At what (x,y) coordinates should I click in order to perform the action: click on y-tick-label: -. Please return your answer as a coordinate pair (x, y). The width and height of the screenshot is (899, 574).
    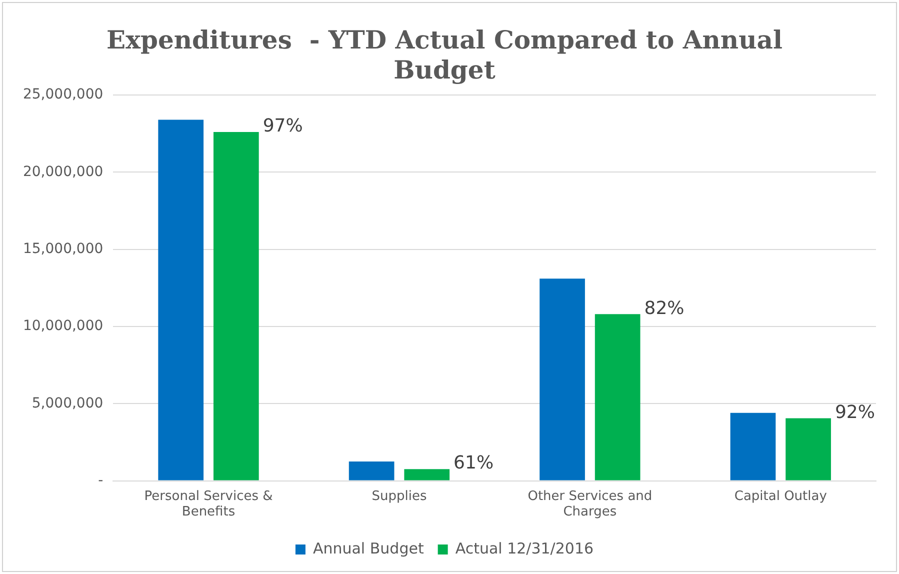
    Looking at the image, I should click on (101, 480).